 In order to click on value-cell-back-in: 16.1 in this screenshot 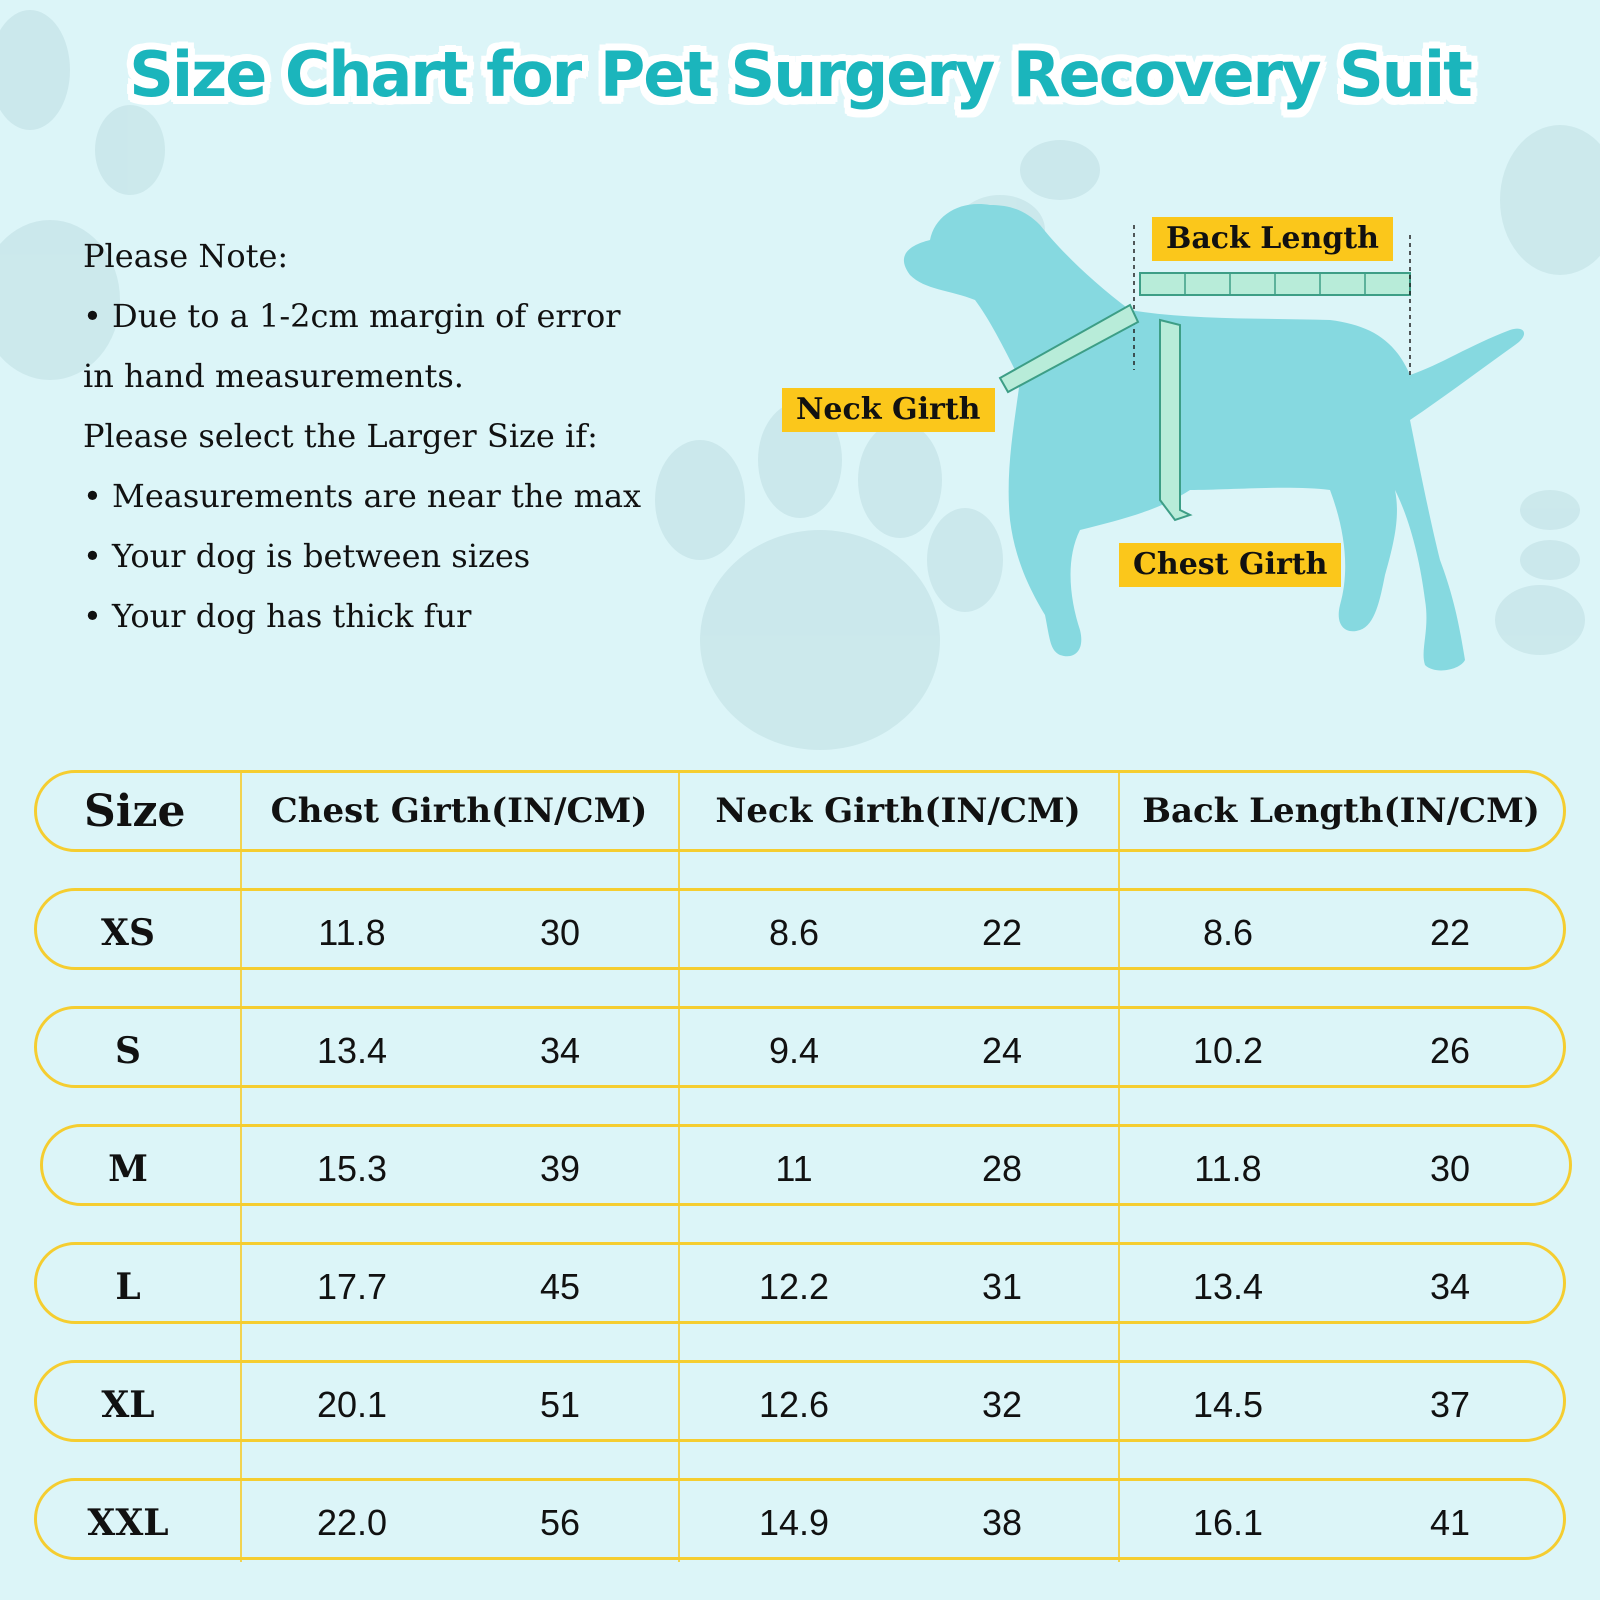, I will do `click(1228, 1522)`.